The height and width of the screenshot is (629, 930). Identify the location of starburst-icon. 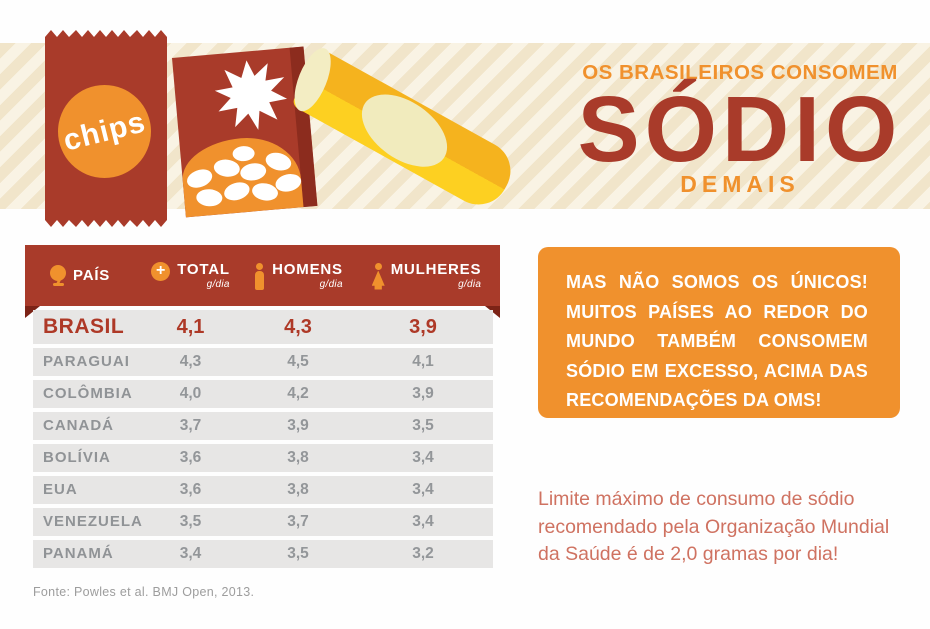
(251, 95).